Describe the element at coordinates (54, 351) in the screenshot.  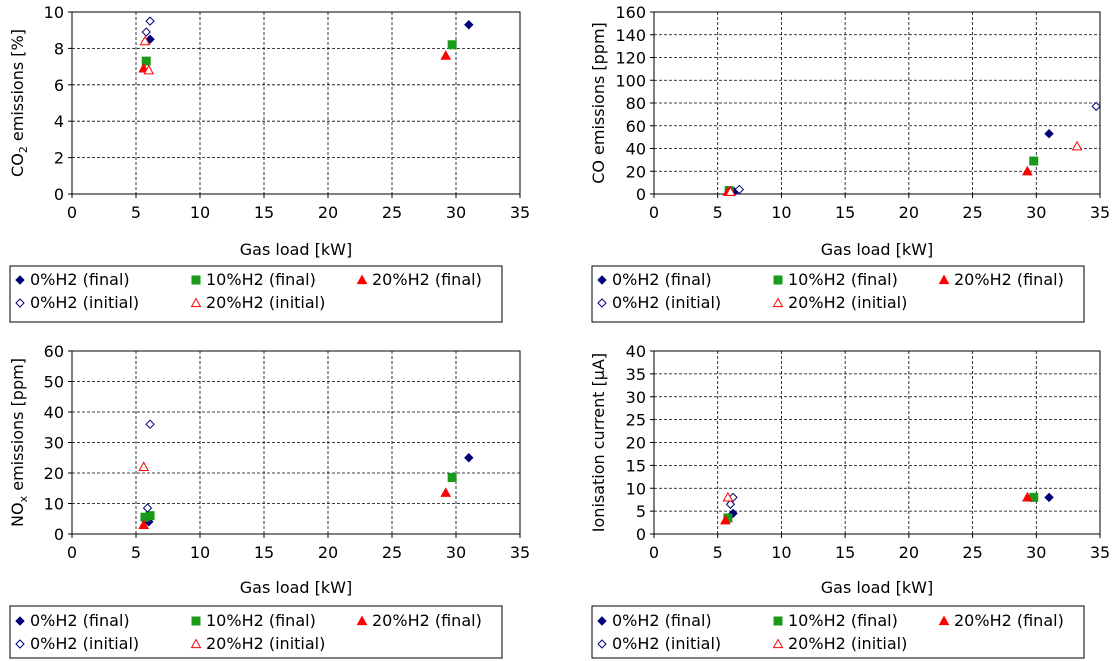
I see `y-tick-label: 60` at that location.